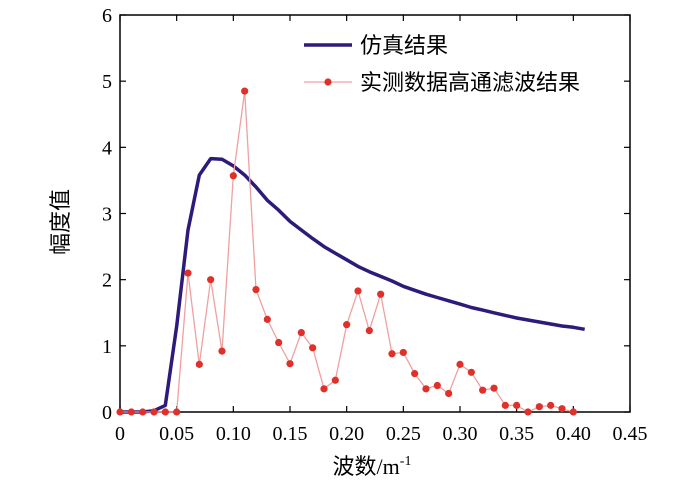 This screenshot has width=700, height=484. What do you see at coordinates (460, 434) in the screenshot?
I see `x-tick-label: 0.30` at bounding box center [460, 434].